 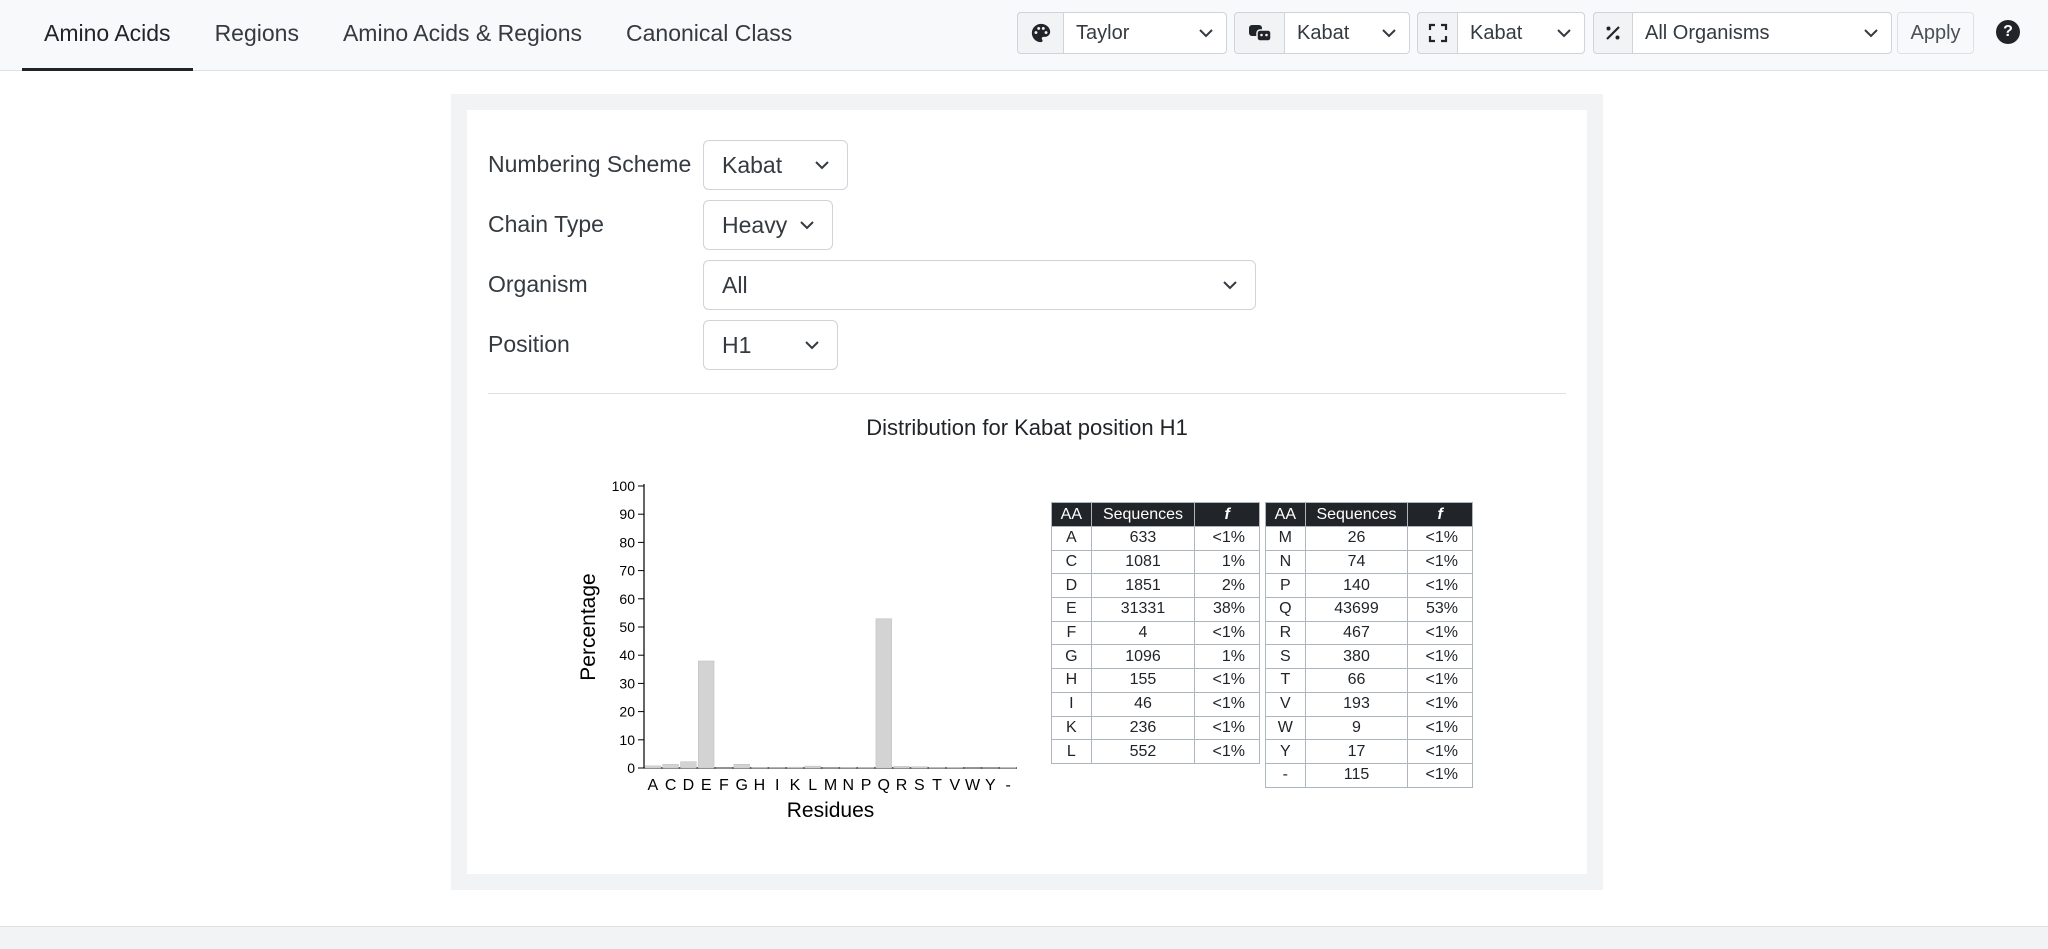 What do you see at coordinates (884, 785) in the screenshot?
I see `x-tick-label: Q` at bounding box center [884, 785].